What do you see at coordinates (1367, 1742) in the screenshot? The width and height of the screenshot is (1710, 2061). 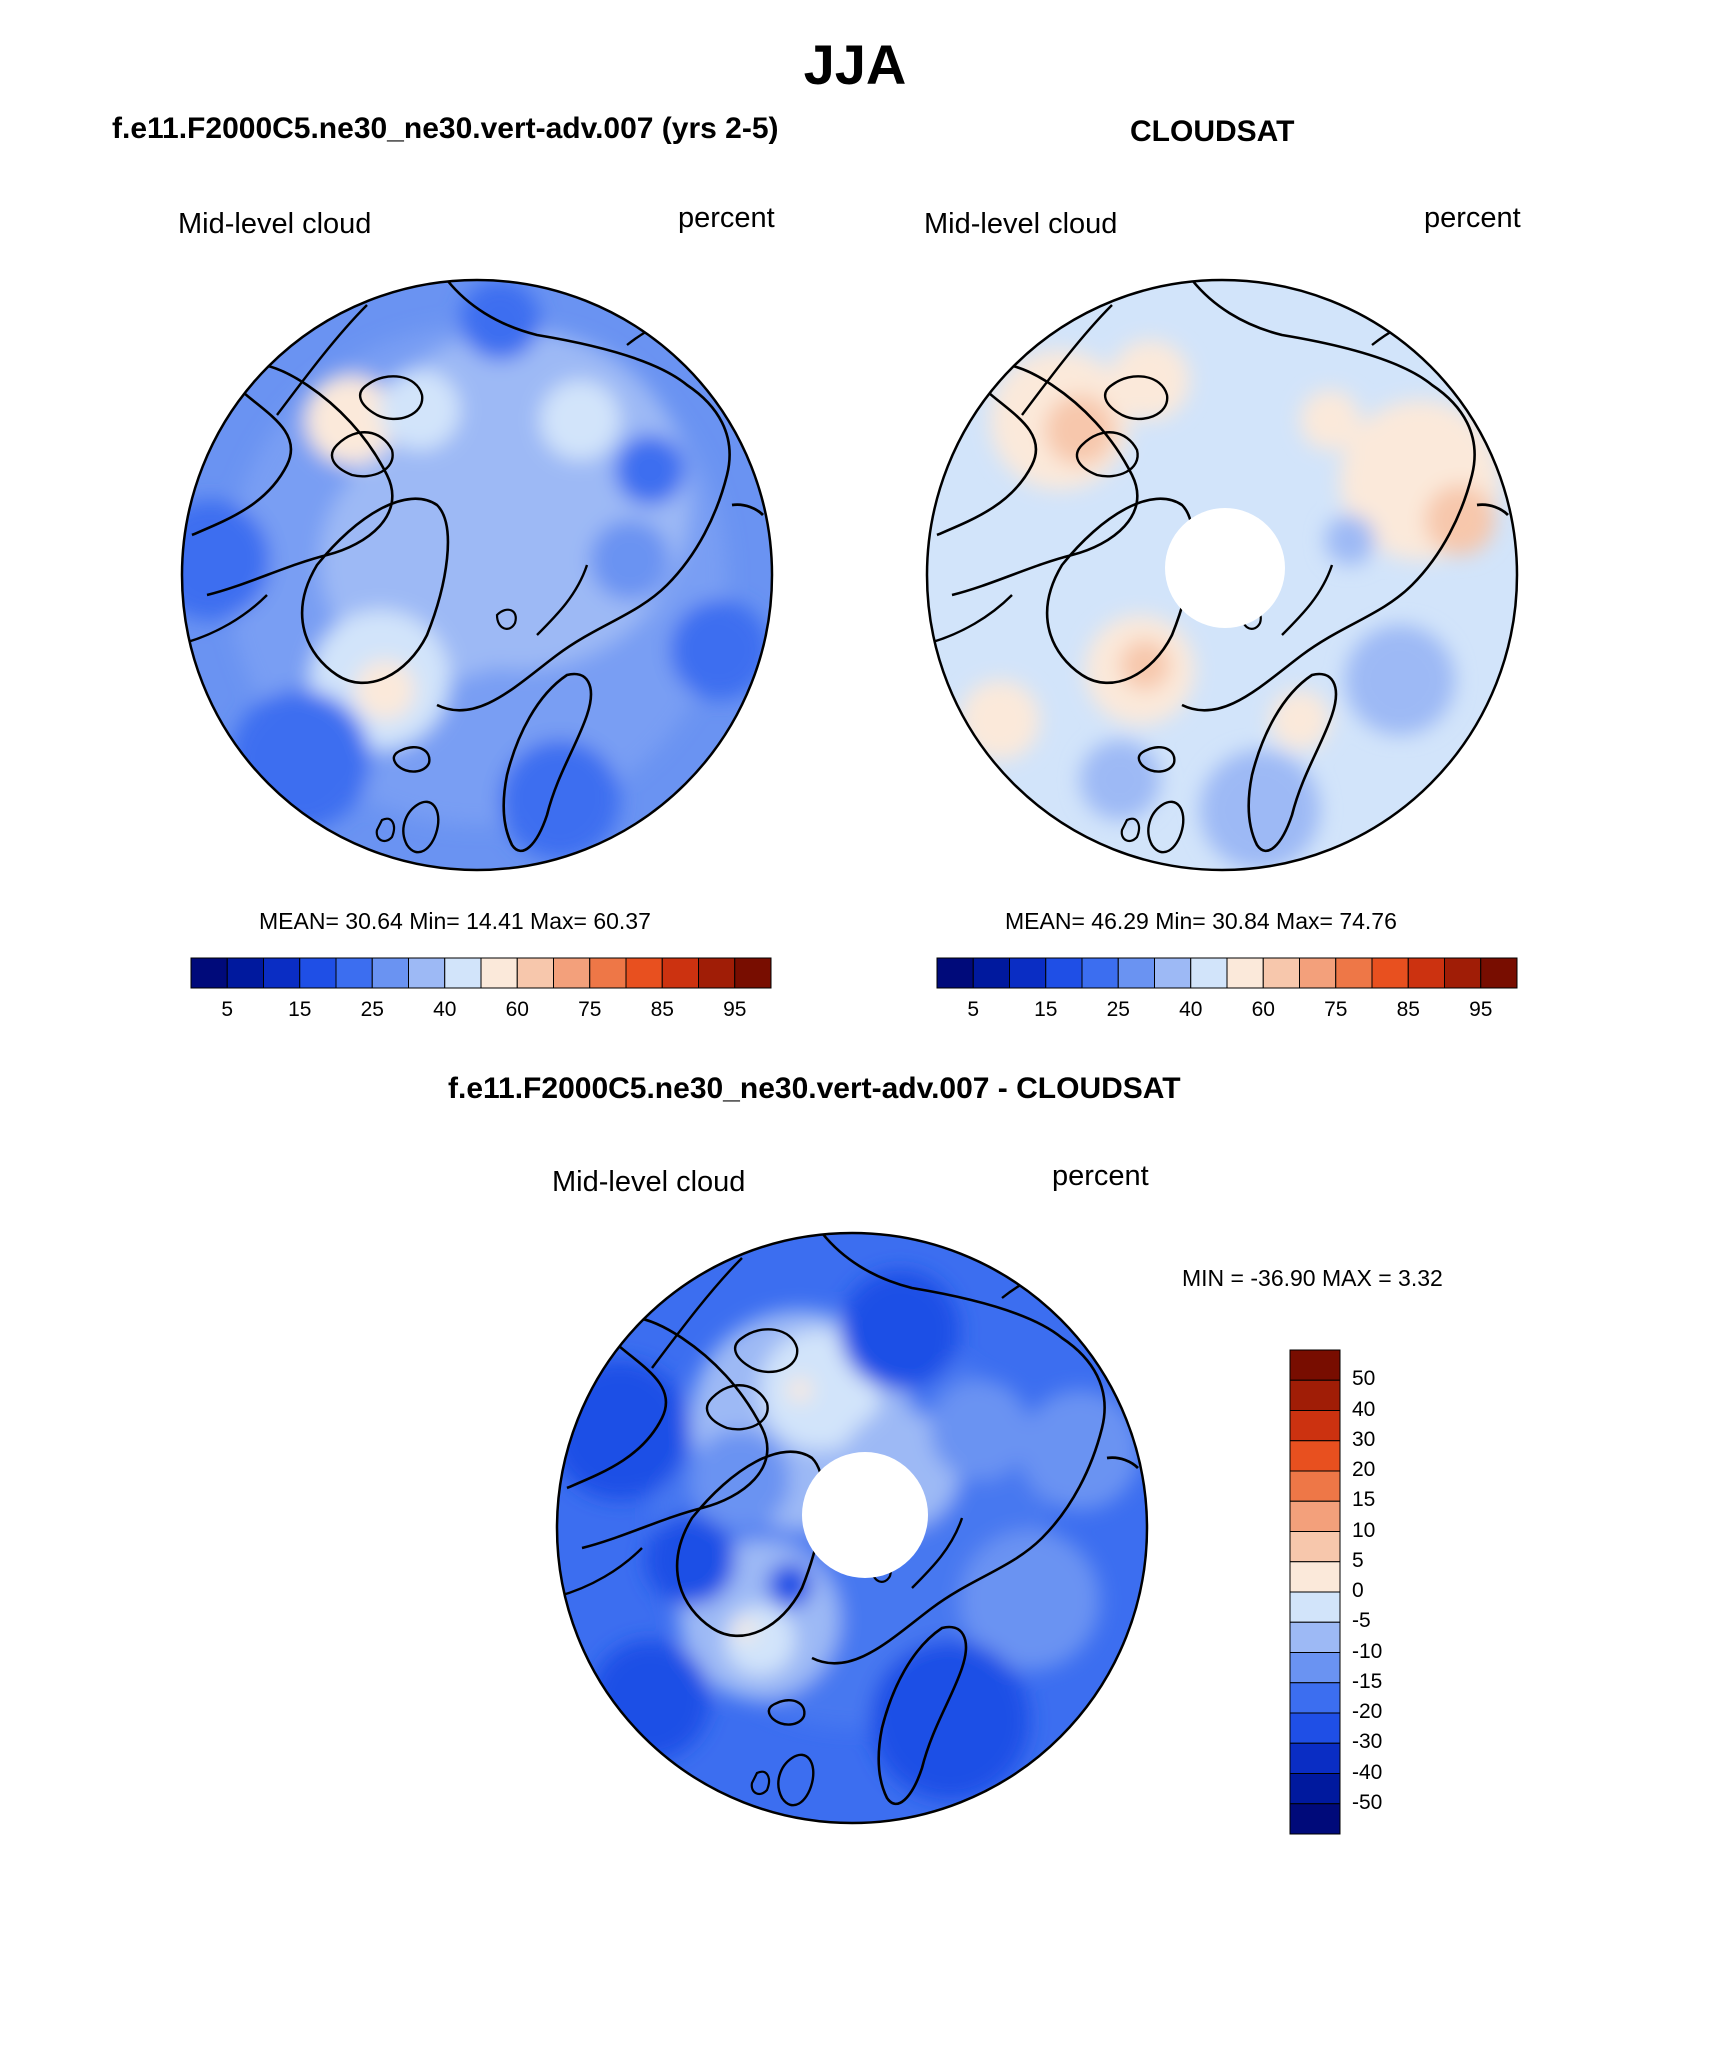 I see `panel3-colorbar-tick-label: -30` at bounding box center [1367, 1742].